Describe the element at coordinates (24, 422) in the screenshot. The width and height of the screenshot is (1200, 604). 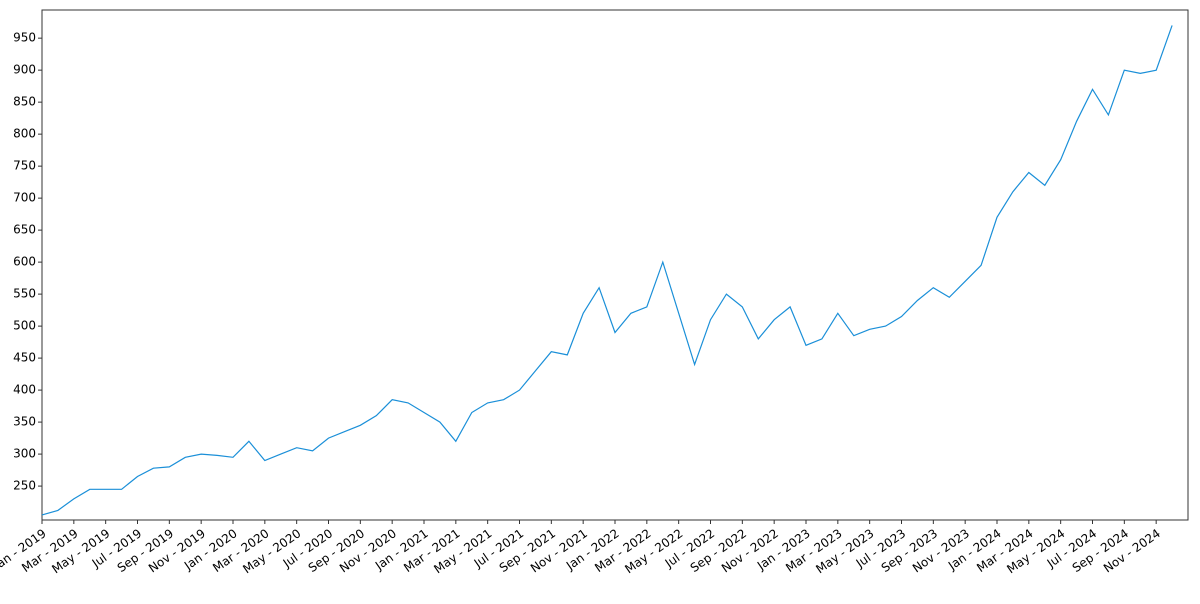
I see `y-tick-label: 350` at that location.